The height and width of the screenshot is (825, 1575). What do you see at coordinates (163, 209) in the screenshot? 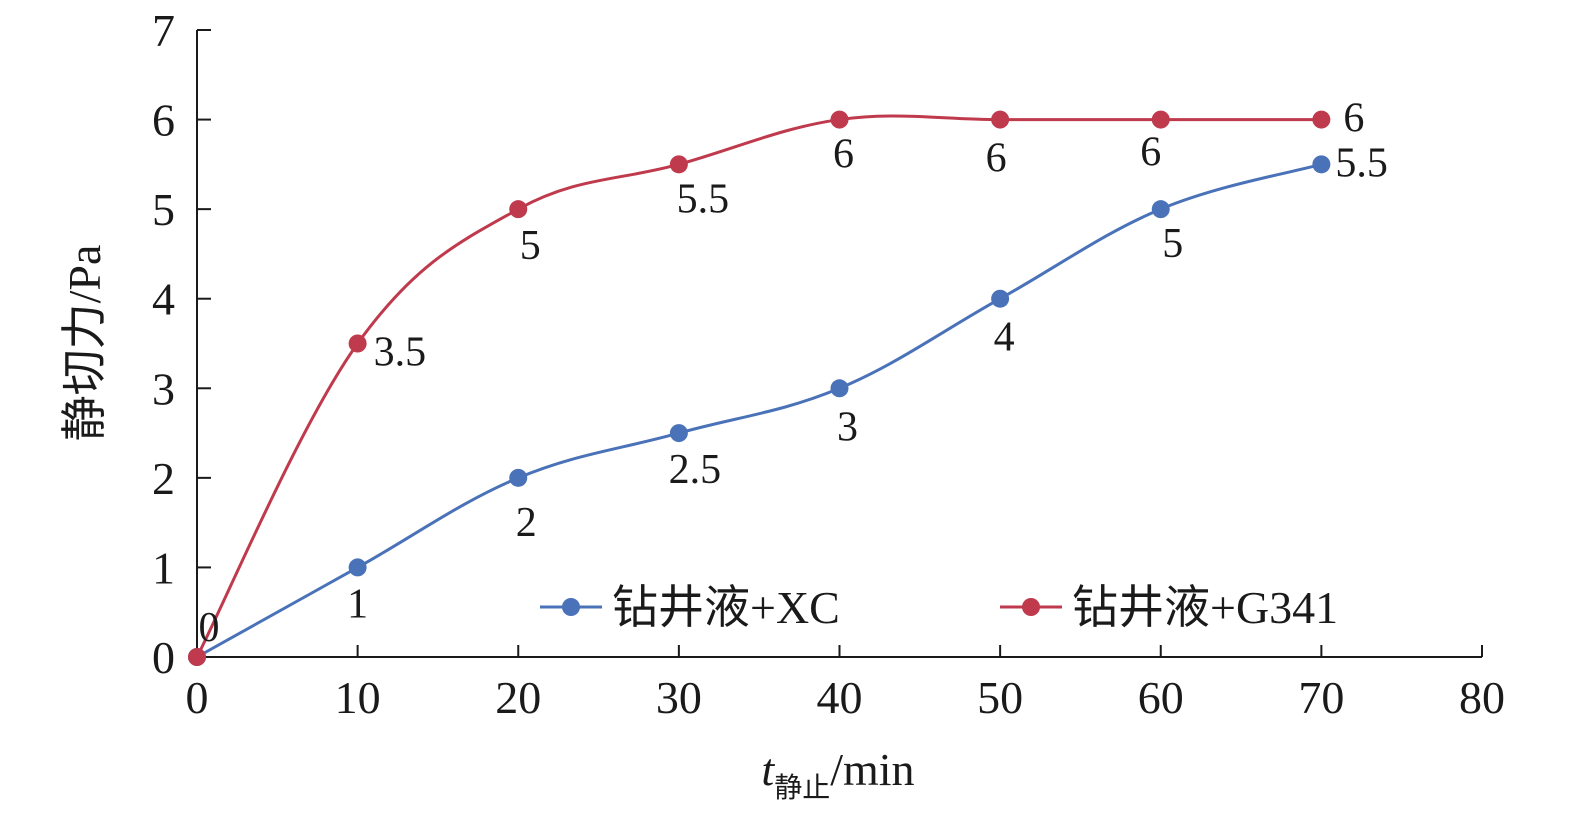
I see `y-tick-label: 5` at bounding box center [163, 209].